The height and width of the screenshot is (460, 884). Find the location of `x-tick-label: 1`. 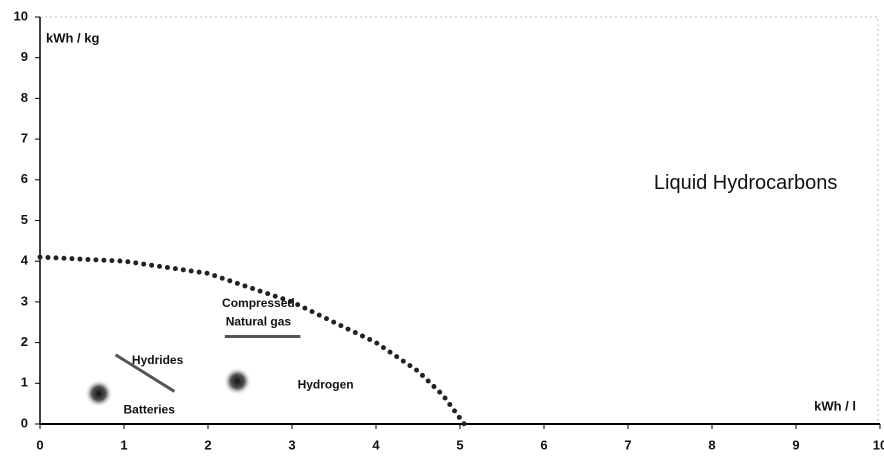

x-tick-label: 1 is located at coordinates (123, 444).